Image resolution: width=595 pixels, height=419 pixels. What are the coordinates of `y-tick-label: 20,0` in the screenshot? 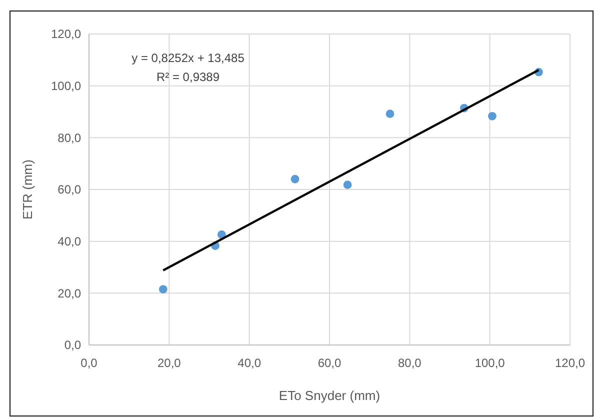 It's located at (70, 293).